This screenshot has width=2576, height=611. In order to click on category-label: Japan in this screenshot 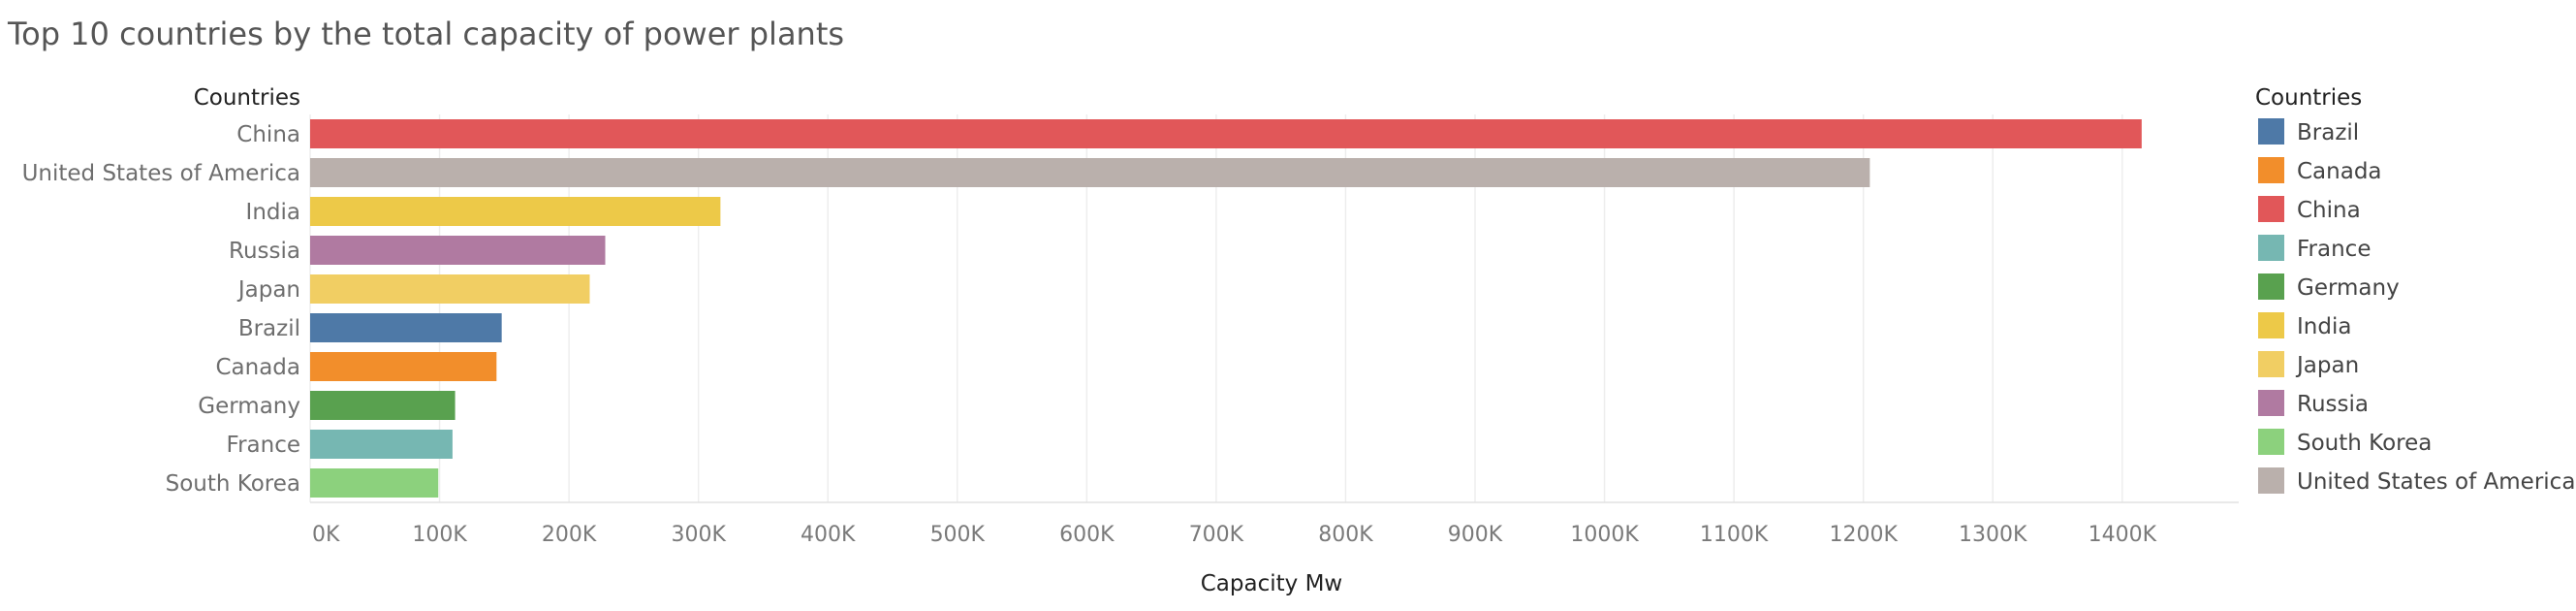, I will do `click(268, 290)`.